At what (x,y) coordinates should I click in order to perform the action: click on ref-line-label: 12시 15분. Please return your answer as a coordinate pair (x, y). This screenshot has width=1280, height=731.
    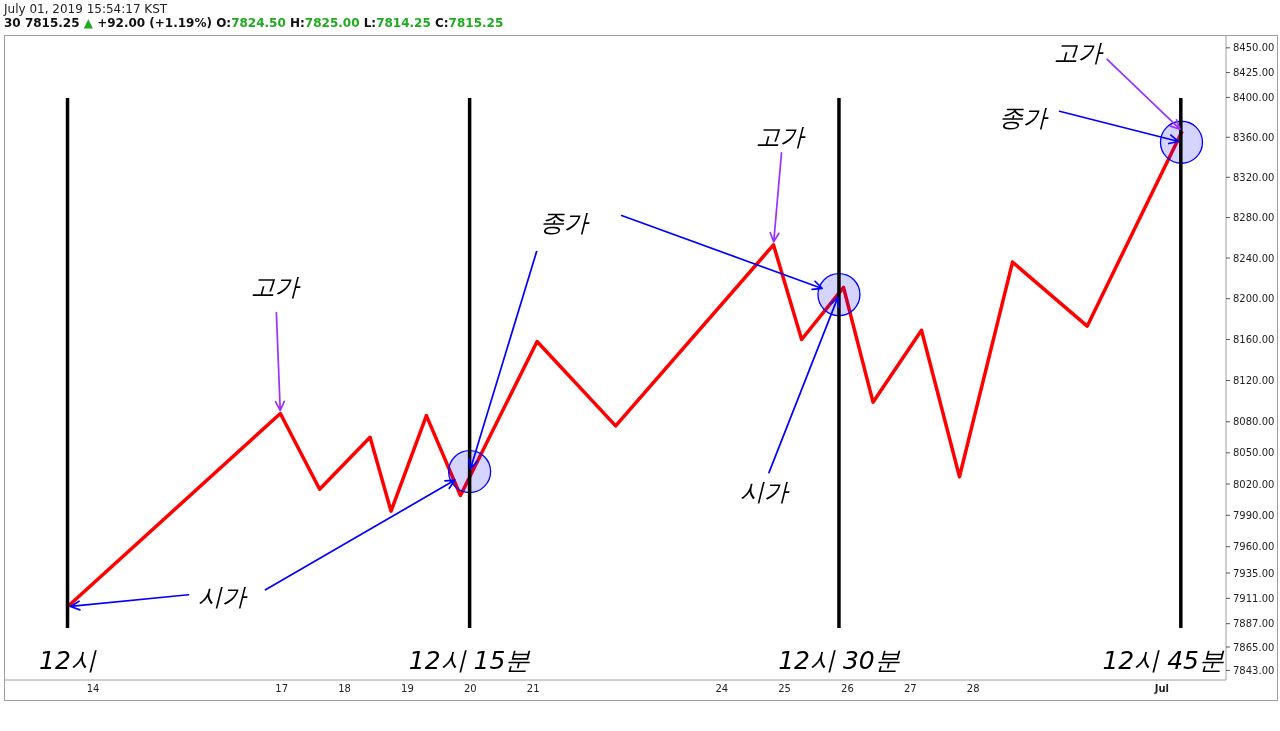
    Looking at the image, I should click on (470, 660).